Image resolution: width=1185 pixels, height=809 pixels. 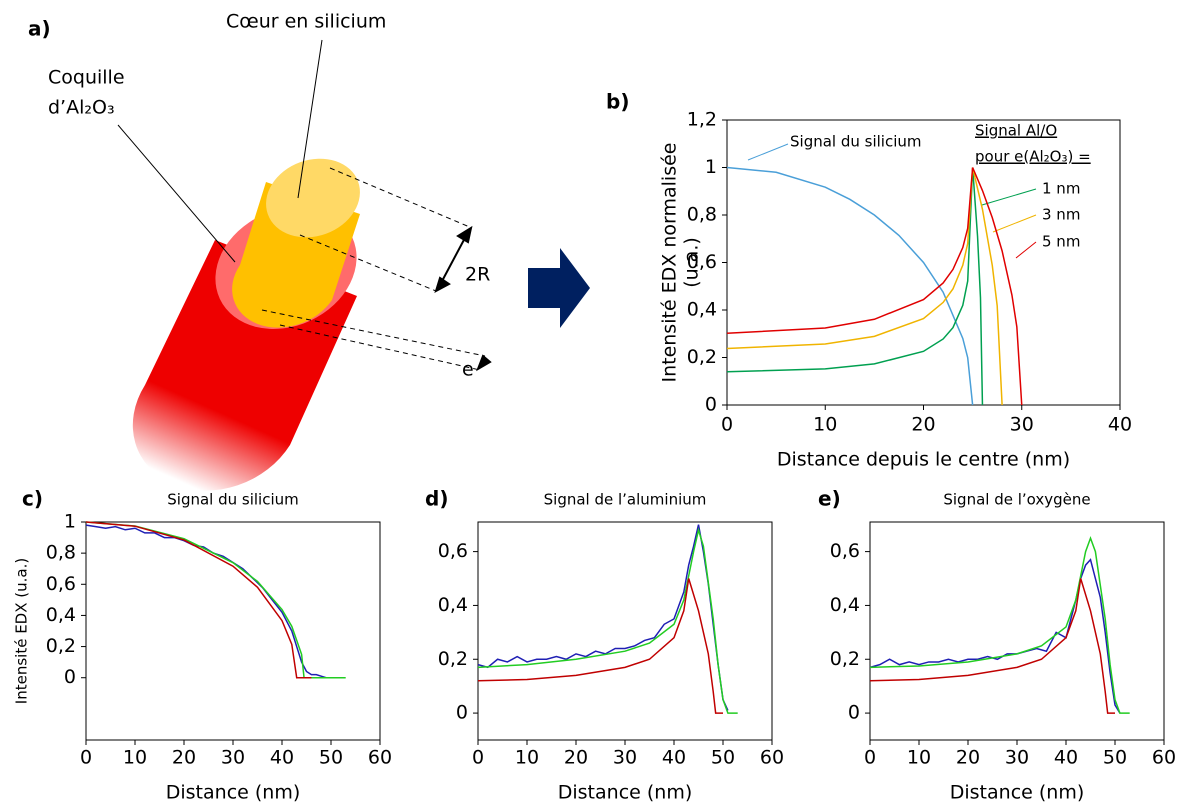 I want to click on dimension-label: e, so click(x=468, y=370).